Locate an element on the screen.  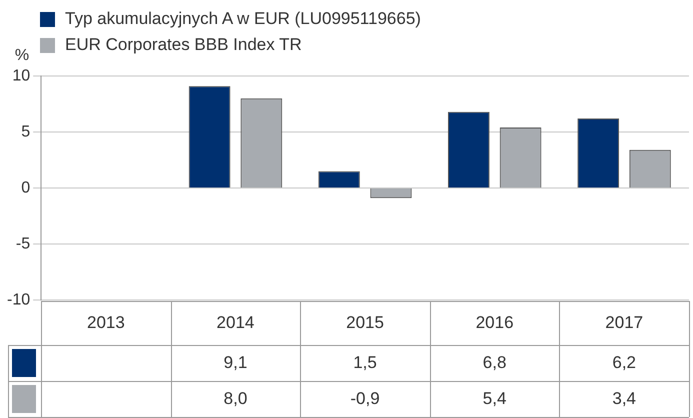
data-label: 3,4 is located at coordinates (624, 399).